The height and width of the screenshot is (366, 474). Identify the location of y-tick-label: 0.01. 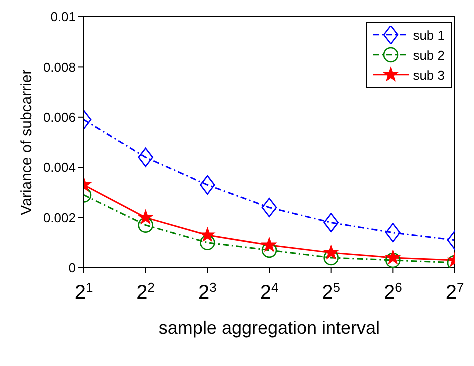
(63, 17).